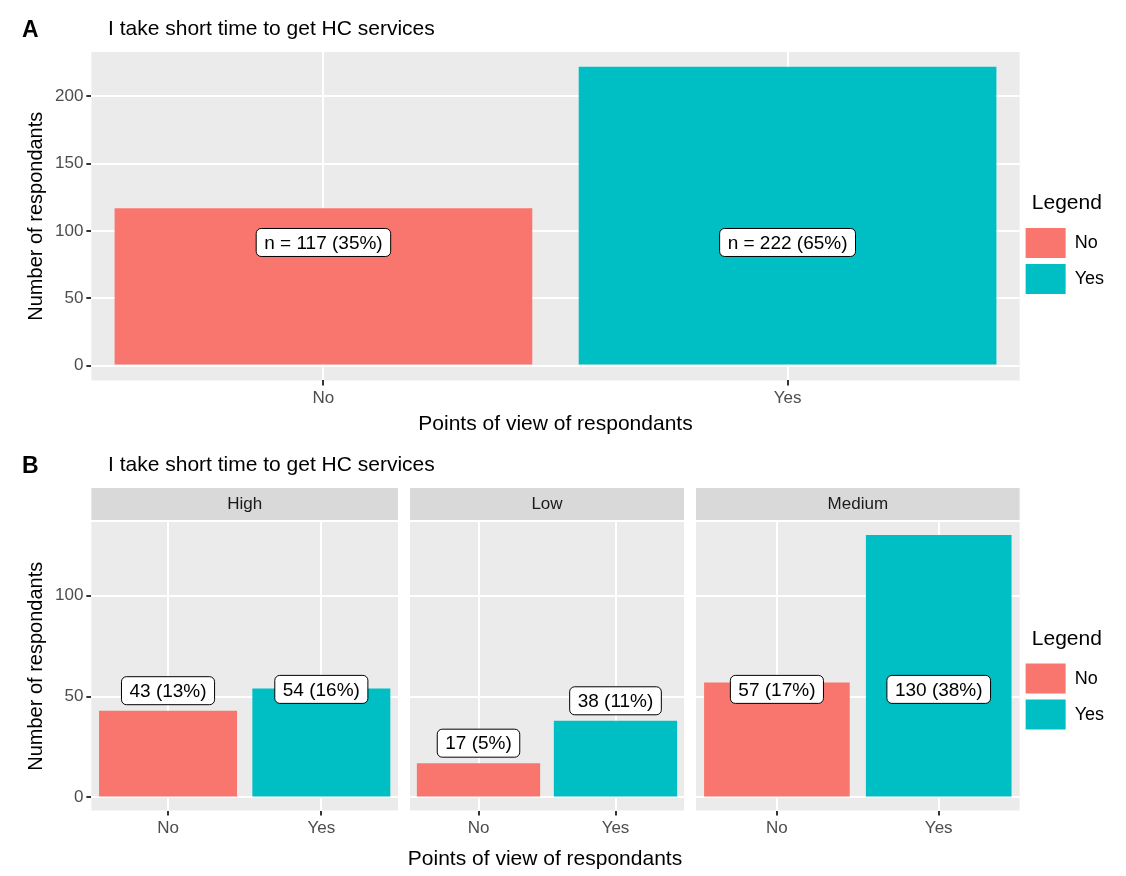 The height and width of the screenshot is (876, 1126). What do you see at coordinates (777, 689) in the screenshot?
I see `data-label: 57 (17%)` at bounding box center [777, 689].